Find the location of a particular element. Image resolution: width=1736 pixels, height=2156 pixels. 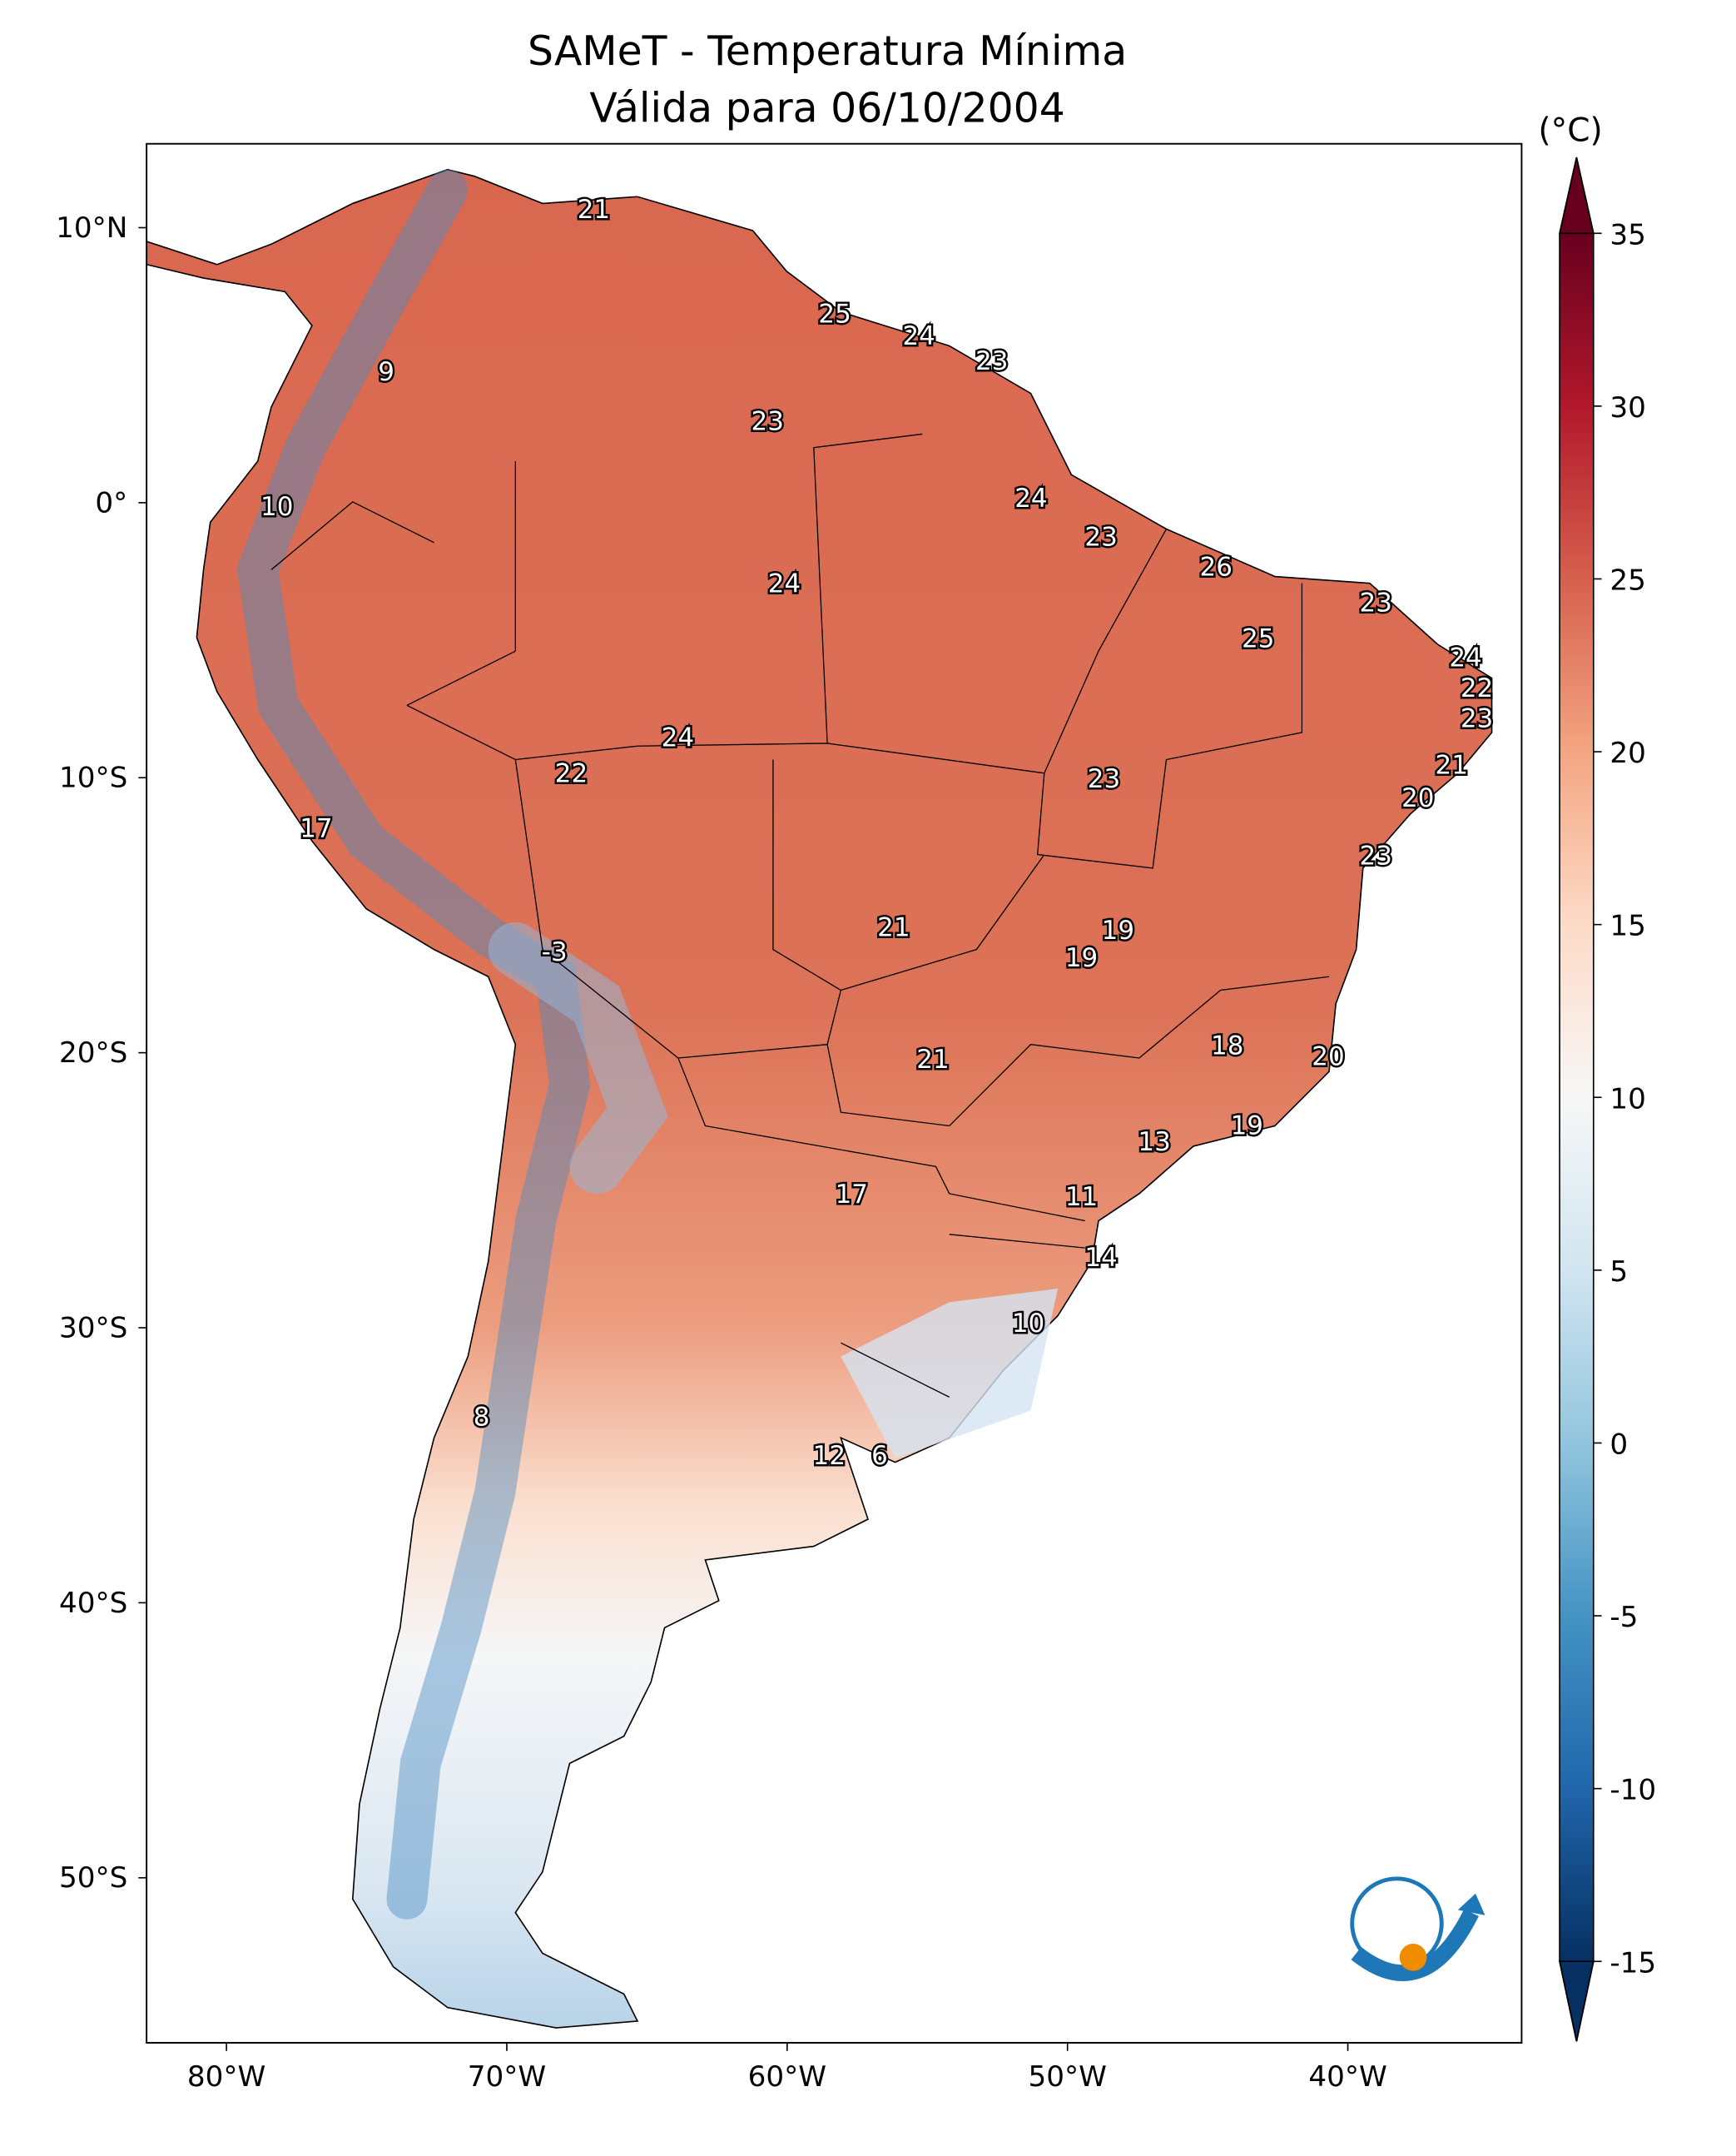

station-label: 11 is located at coordinates (1081, 1197).